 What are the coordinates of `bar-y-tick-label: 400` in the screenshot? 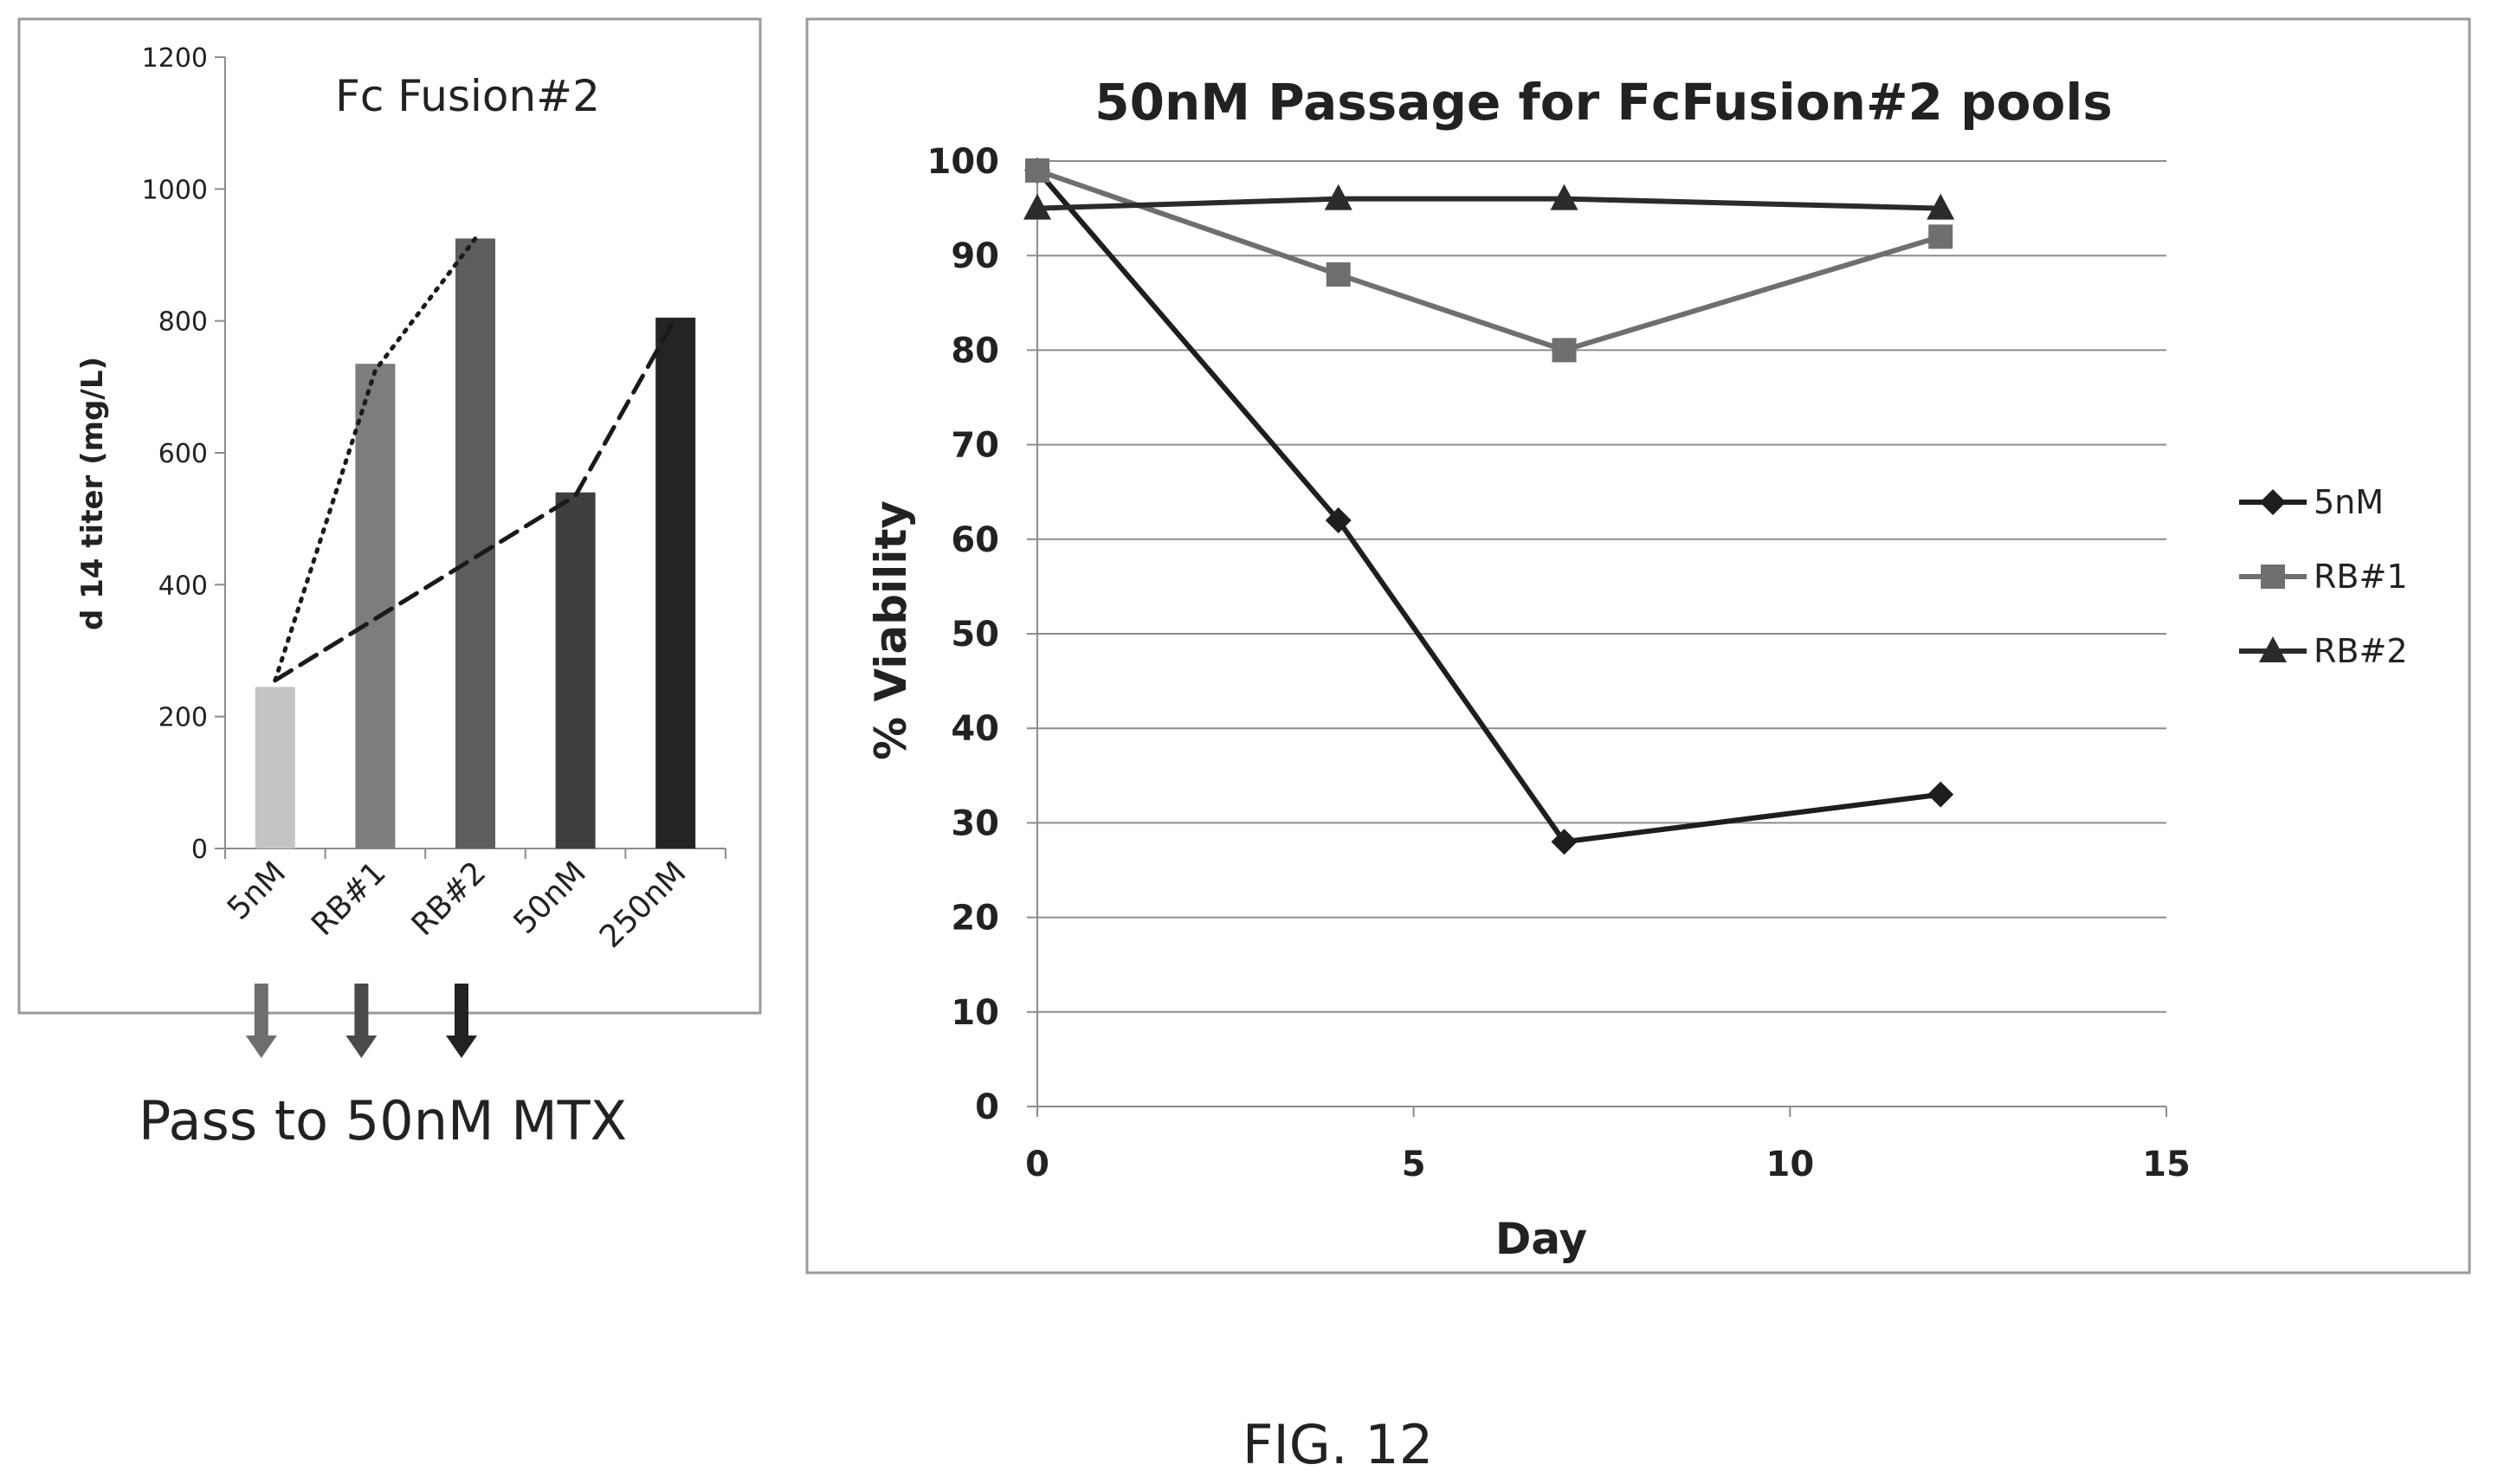 It's located at (183, 586).